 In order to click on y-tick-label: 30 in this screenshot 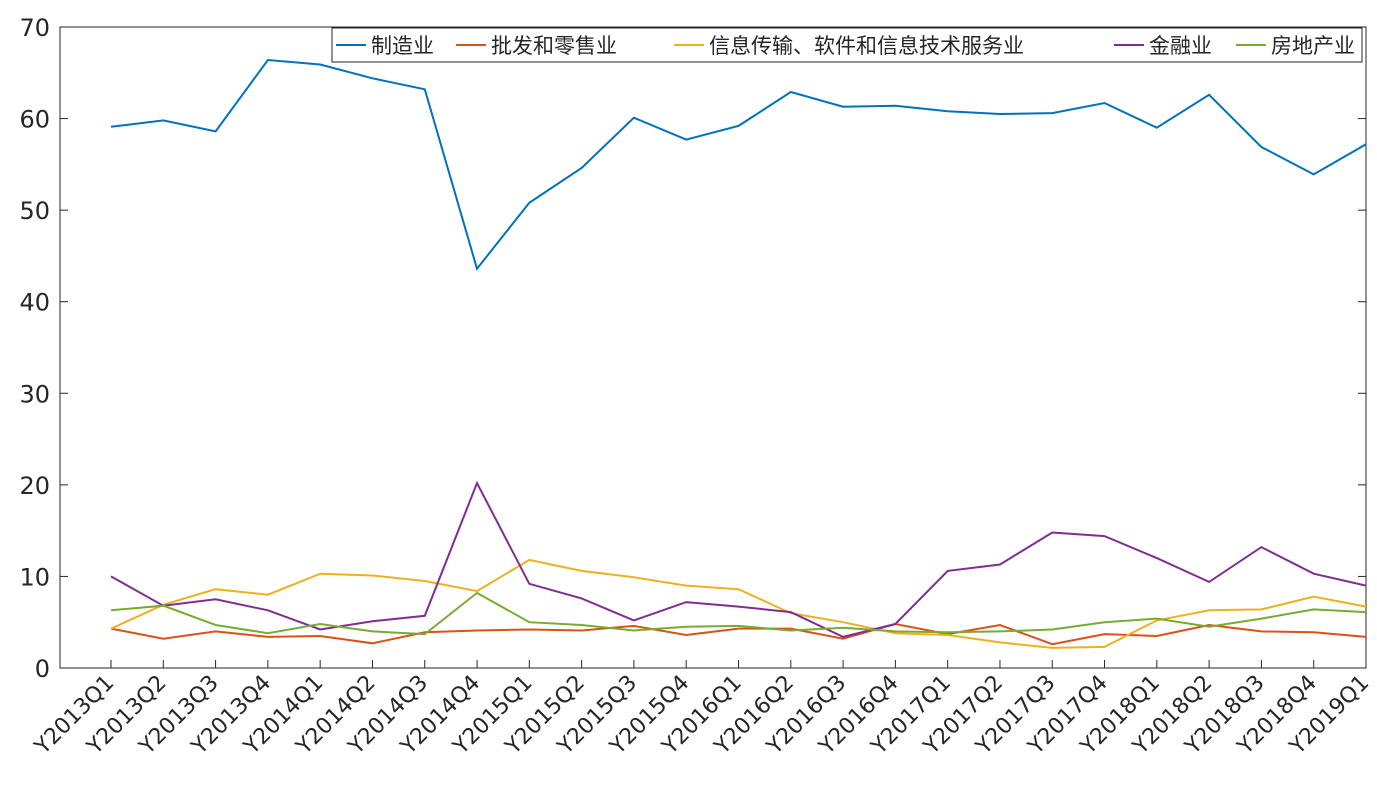, I will do `click(34, 394)`.